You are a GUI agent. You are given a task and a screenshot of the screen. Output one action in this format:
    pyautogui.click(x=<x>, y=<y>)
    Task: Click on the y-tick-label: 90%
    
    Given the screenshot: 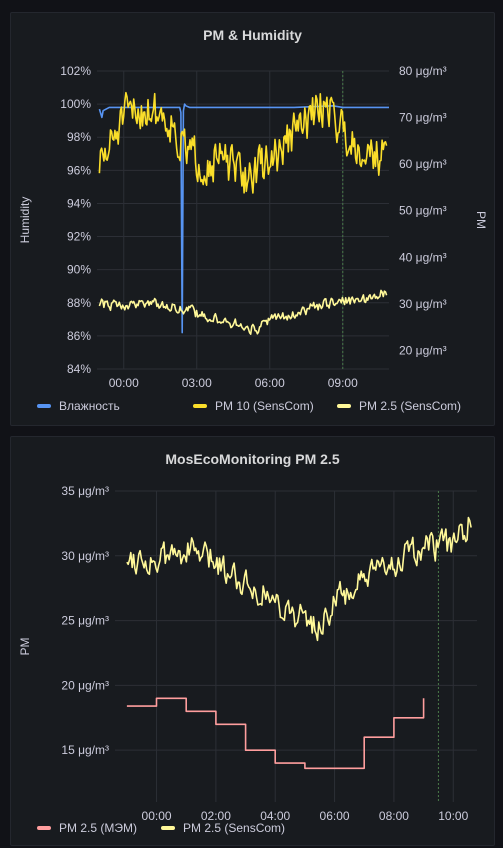 What is the action you would take?
    pyautogui.click(x=79, y=270)
    